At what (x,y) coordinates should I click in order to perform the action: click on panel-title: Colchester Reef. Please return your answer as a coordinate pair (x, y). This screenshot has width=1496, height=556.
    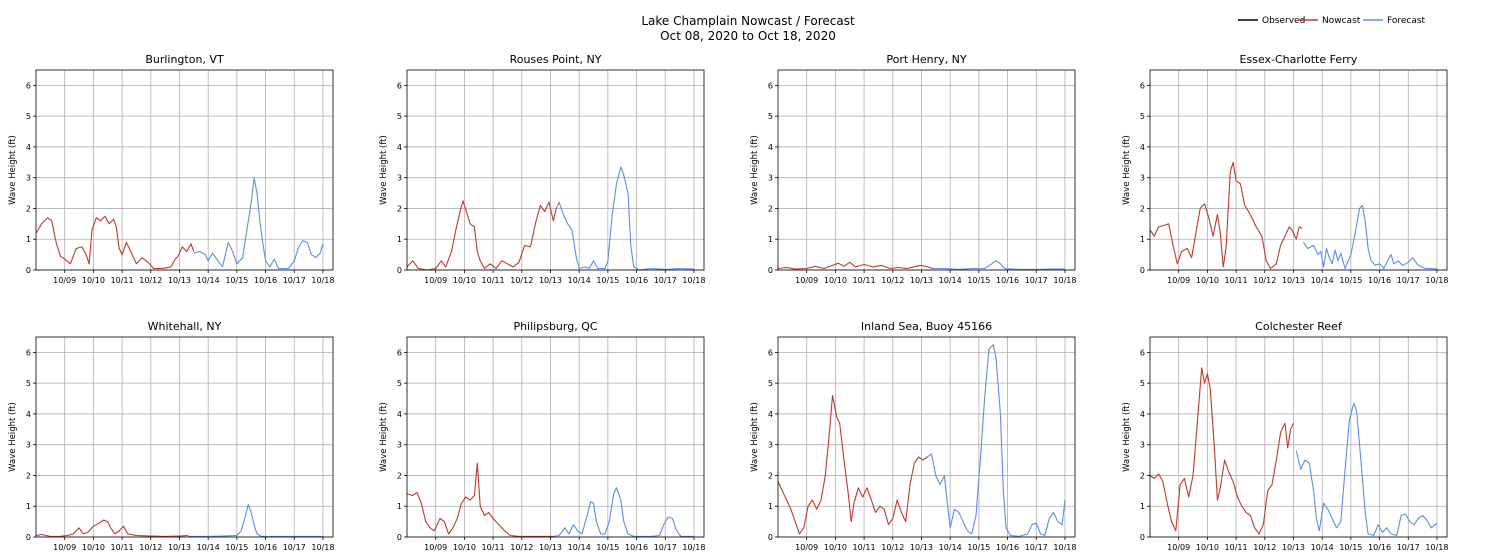
    Looking at the image, I should click on (1299, 326).